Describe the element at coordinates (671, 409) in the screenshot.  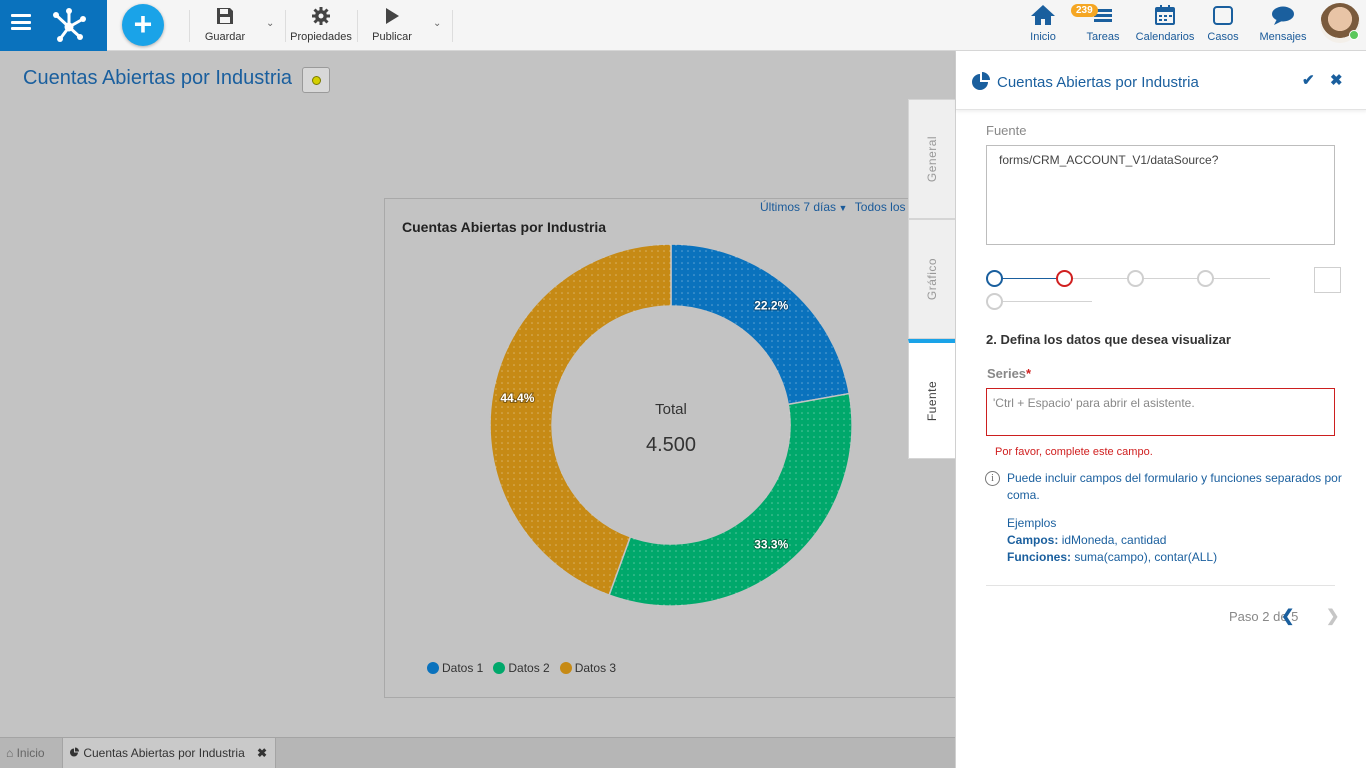
I see `donut-center-label: Total` at that location.